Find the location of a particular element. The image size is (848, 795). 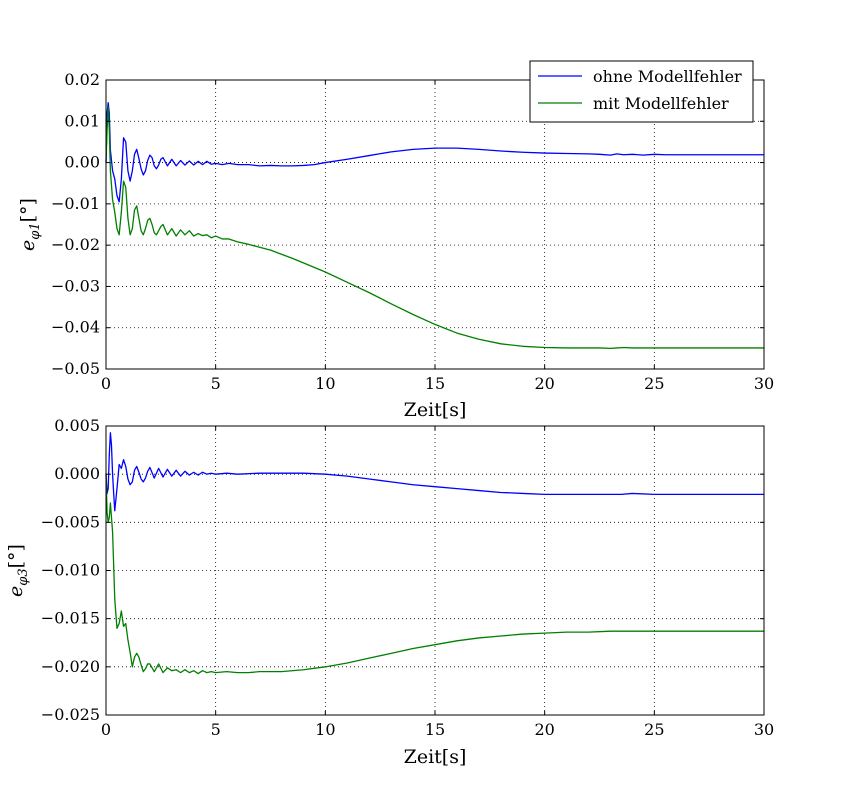

y-tick-label: 0.01 is located at coordinates (82, 120).